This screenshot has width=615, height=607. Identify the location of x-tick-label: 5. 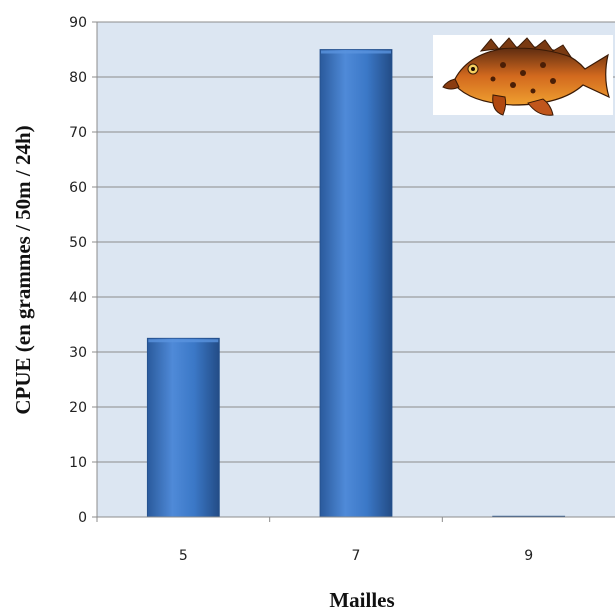
(183, 556).